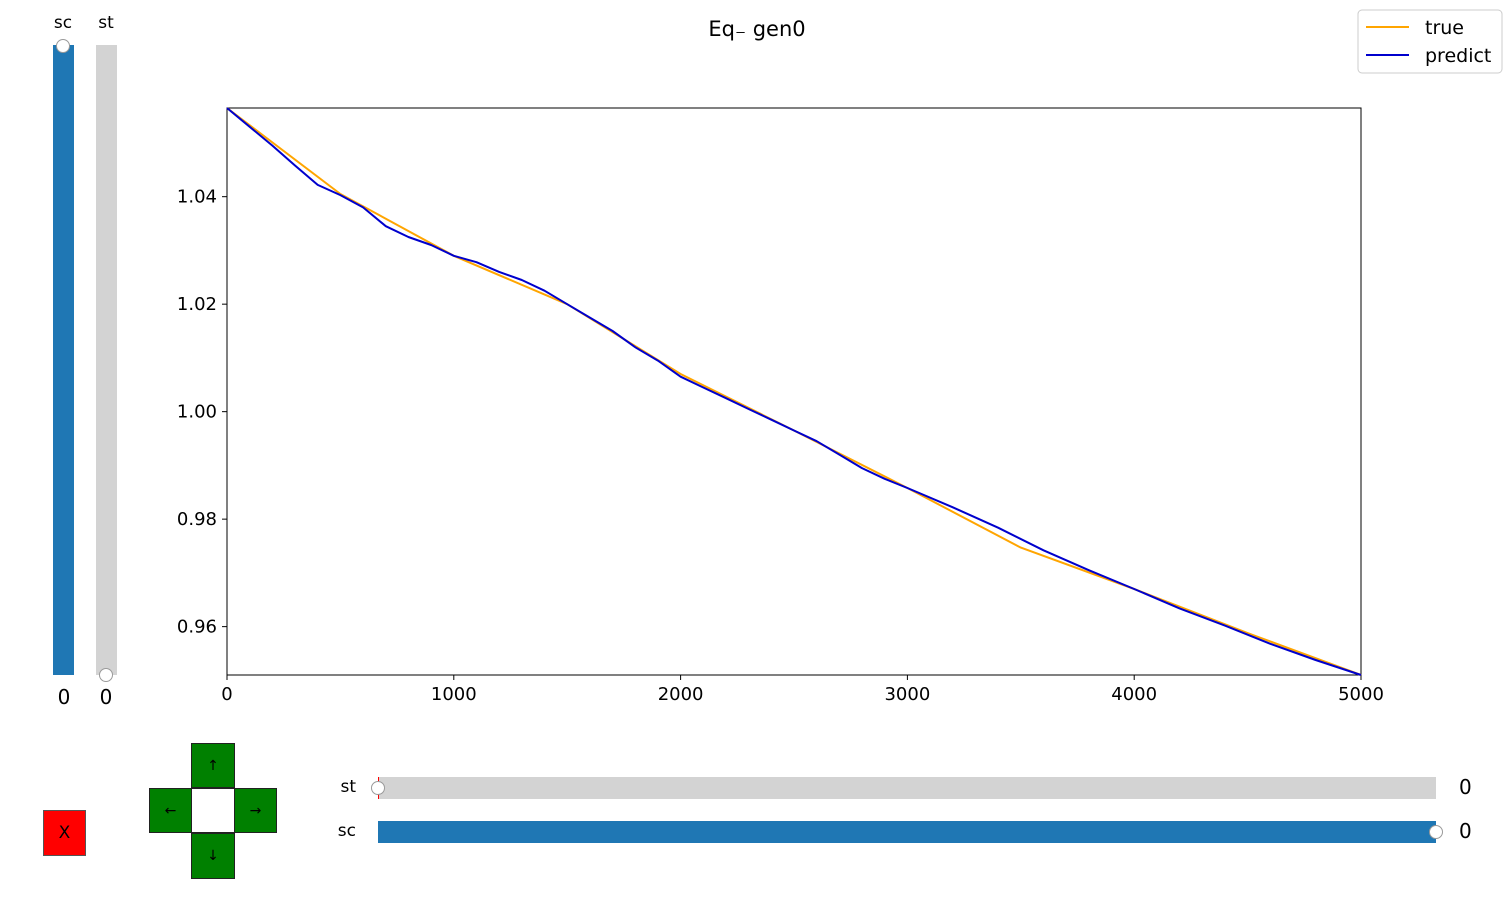 This screenshot has height=900, width=1512. Describe the element at coordinates (197, 197) in the screenshot. I see `y-tick-label: 1.04` at that location.